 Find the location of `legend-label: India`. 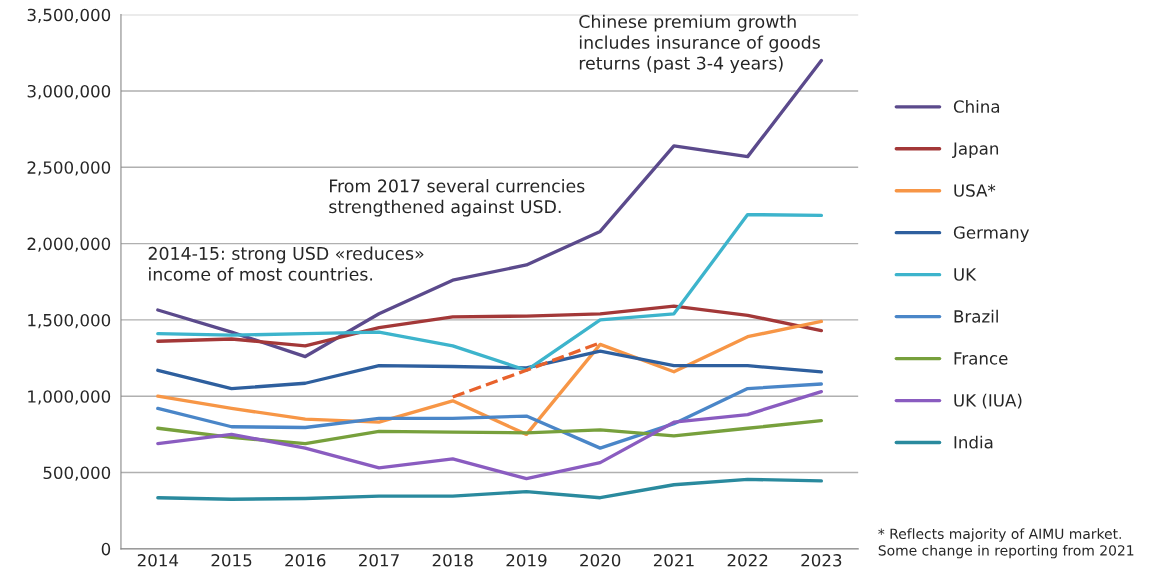

legend-label: India is located at coordinates (973, 442).